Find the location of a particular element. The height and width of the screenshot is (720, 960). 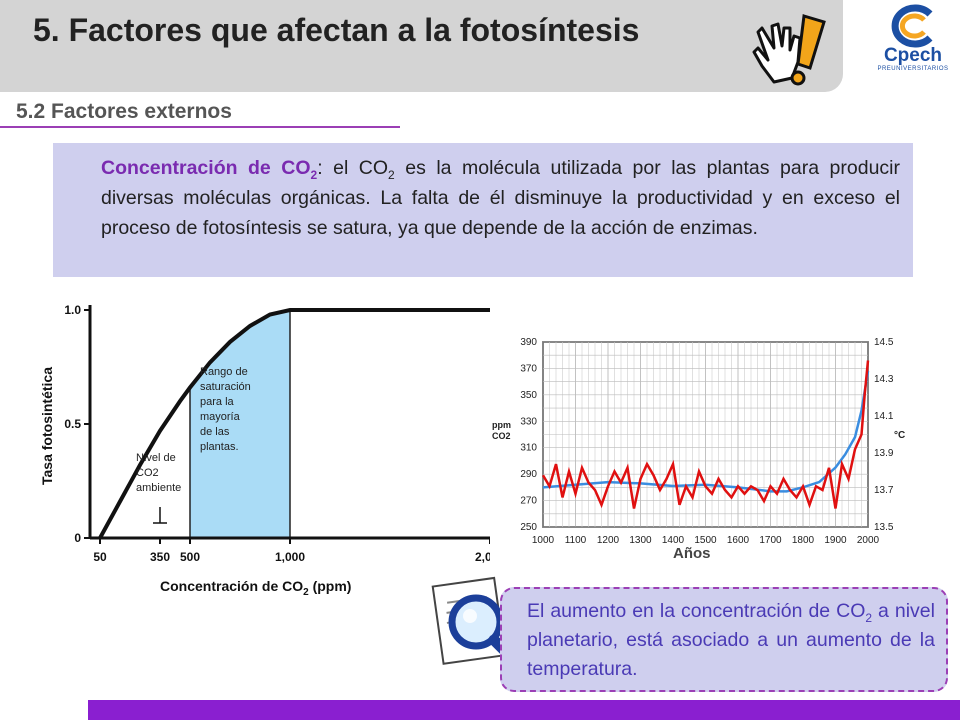

x-tick-label: 1500 is located at coordinates (705, 540).